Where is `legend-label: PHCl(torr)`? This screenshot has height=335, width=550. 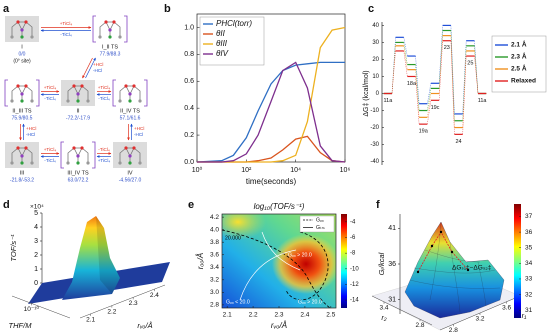
legend-label: PHCl(torr) is located at coordinates (234, 23).